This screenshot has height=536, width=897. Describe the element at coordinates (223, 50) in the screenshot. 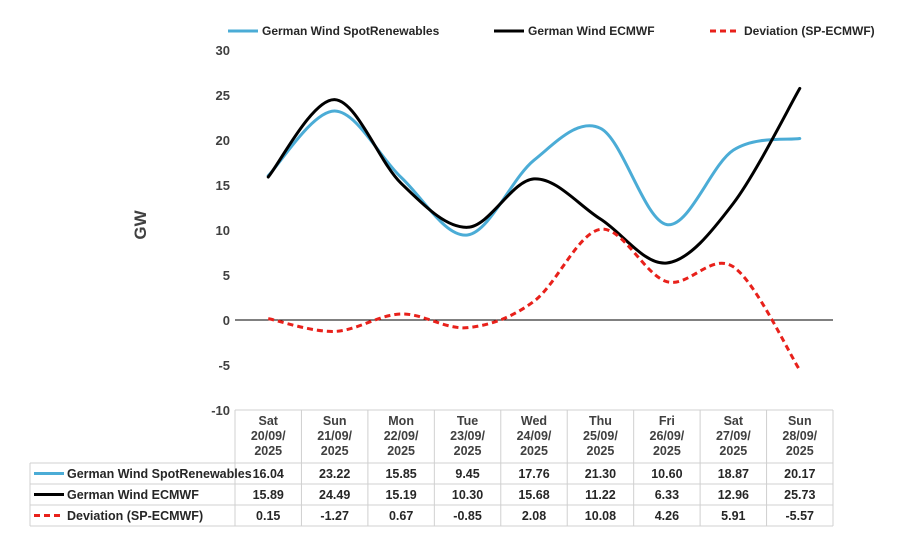

I see `y-tick-label: 30` at that location.